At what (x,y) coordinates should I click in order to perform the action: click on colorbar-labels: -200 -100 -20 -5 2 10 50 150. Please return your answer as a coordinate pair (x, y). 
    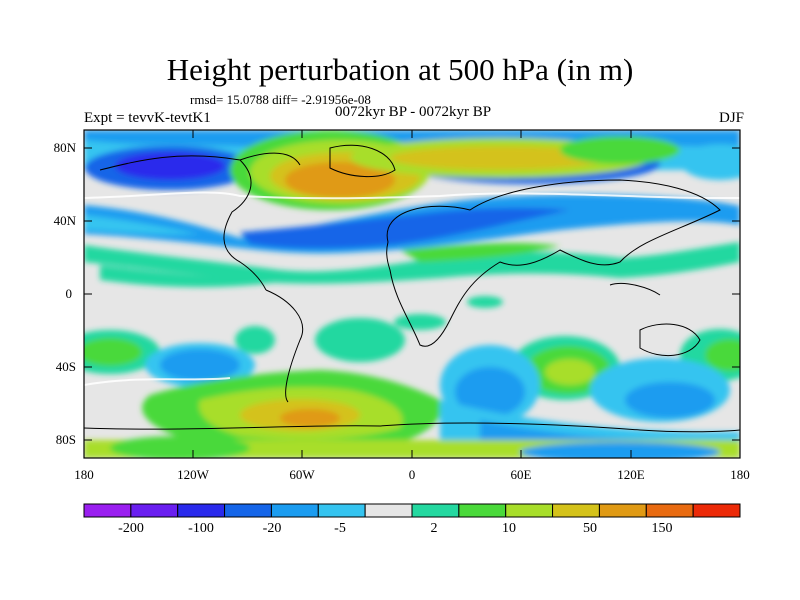
    Looking at the image, I should click on (395, 528).